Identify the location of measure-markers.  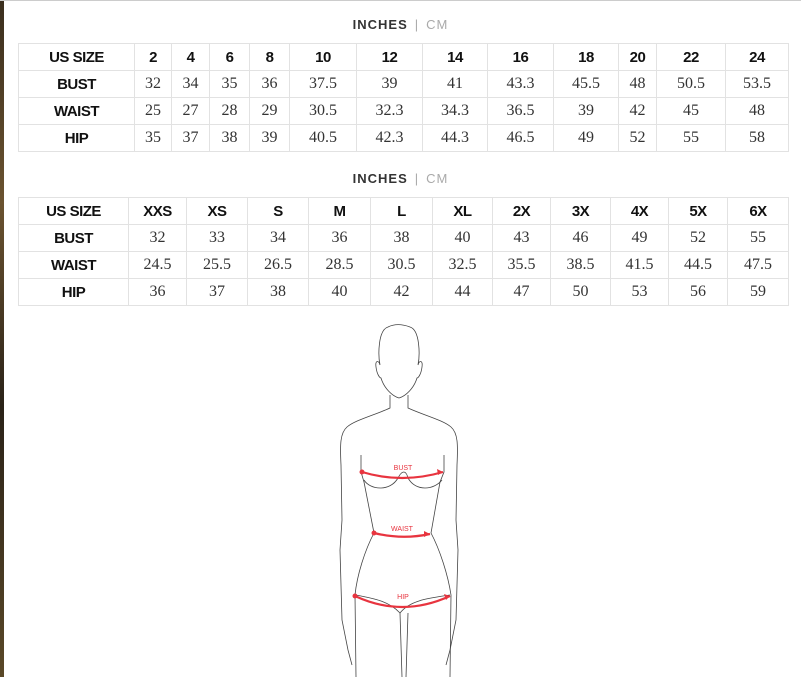
(401, 534).